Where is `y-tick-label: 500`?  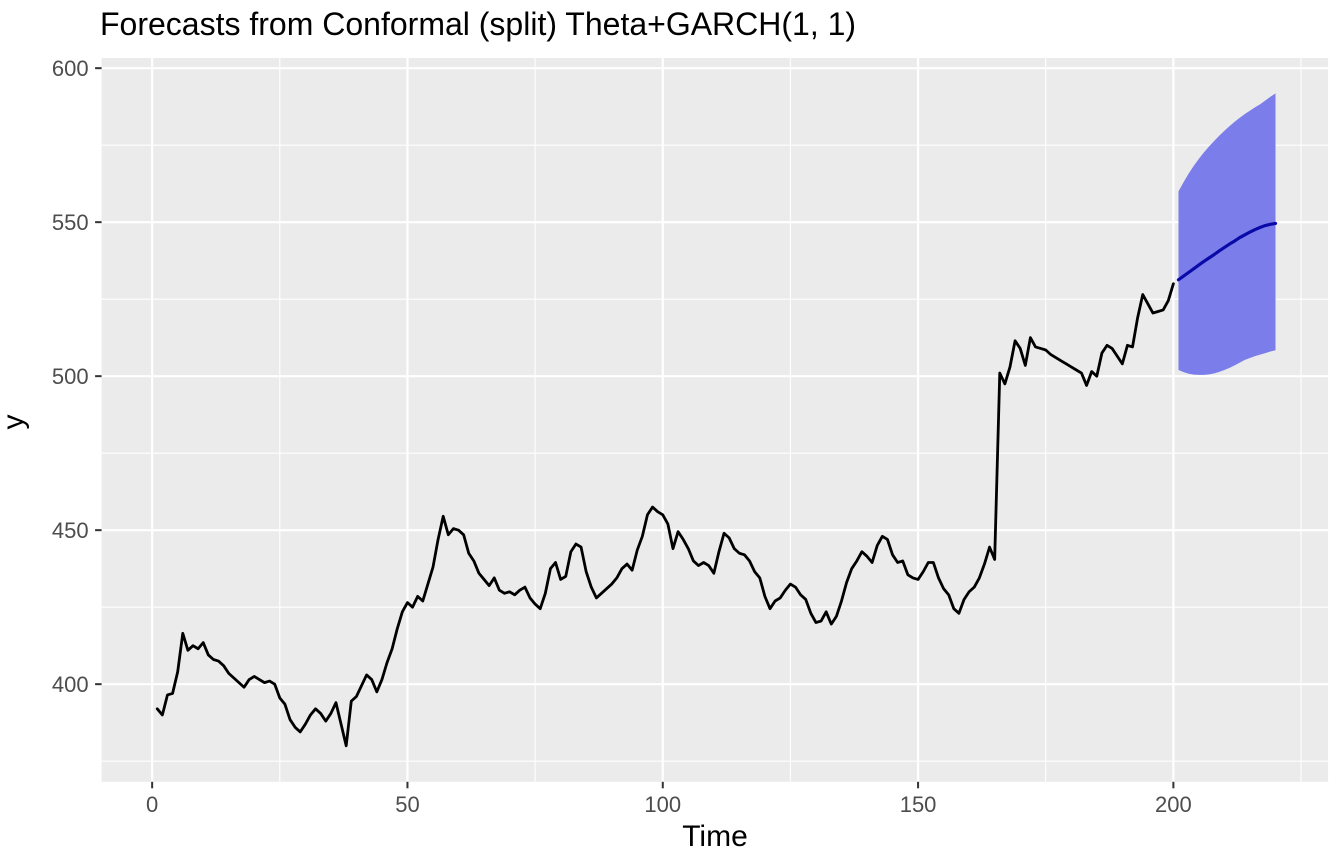
y-tick-label: 500 is located at coordinates (70, 376).